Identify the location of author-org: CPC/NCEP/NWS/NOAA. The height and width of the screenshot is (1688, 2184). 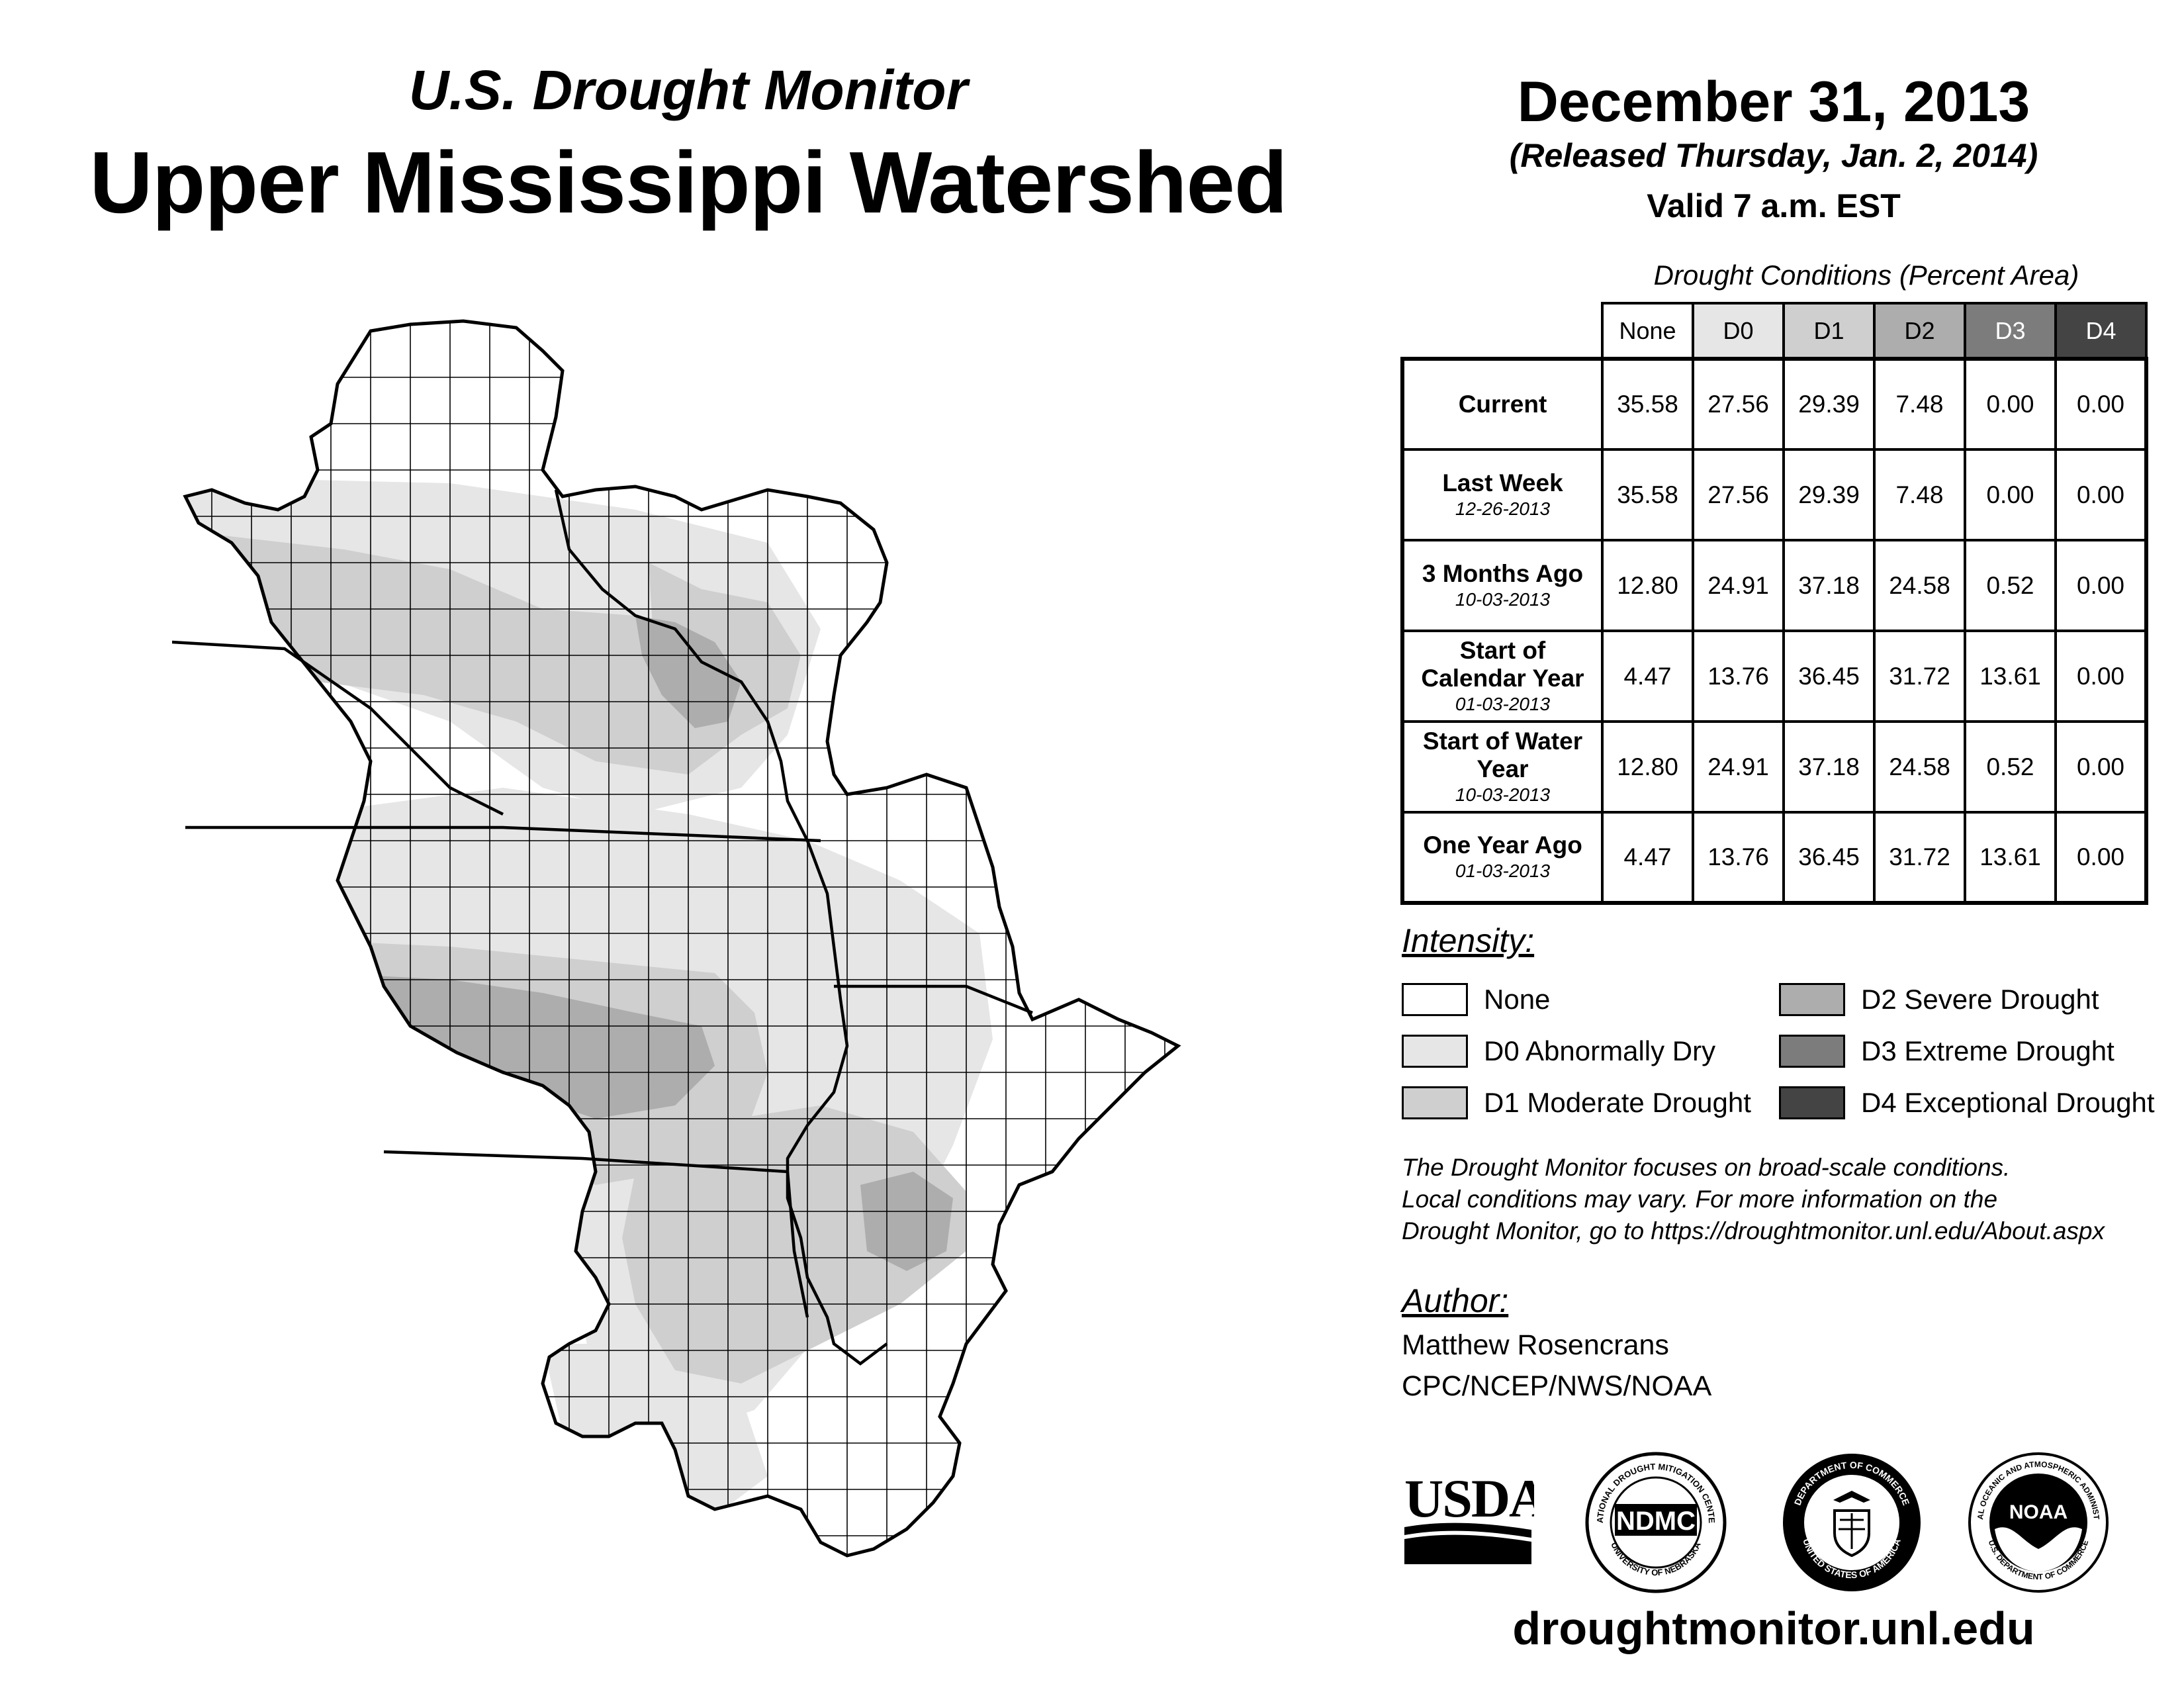
(1557, 1386).